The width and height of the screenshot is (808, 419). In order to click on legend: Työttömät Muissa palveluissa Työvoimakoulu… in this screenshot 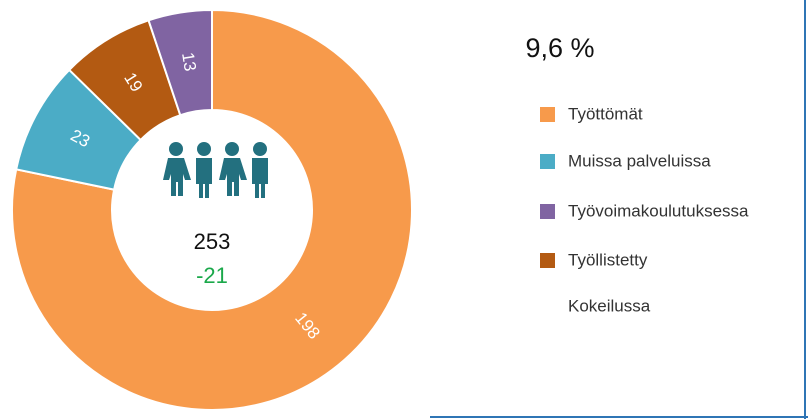, I will do `click(644, 209)`.